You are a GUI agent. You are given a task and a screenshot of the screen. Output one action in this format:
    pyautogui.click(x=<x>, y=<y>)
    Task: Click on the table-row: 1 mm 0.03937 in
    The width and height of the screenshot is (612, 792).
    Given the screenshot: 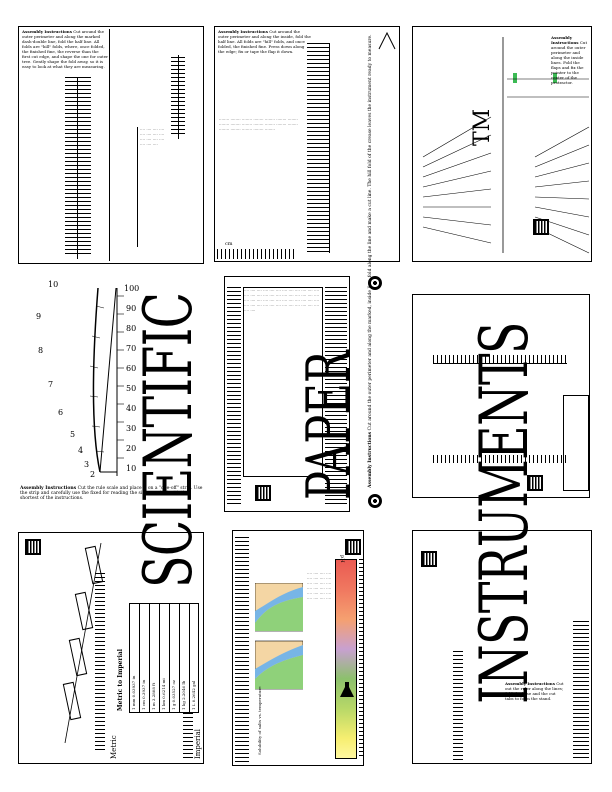 What is the action you would take?
    pyautogui.click(x=133, y=692)
    